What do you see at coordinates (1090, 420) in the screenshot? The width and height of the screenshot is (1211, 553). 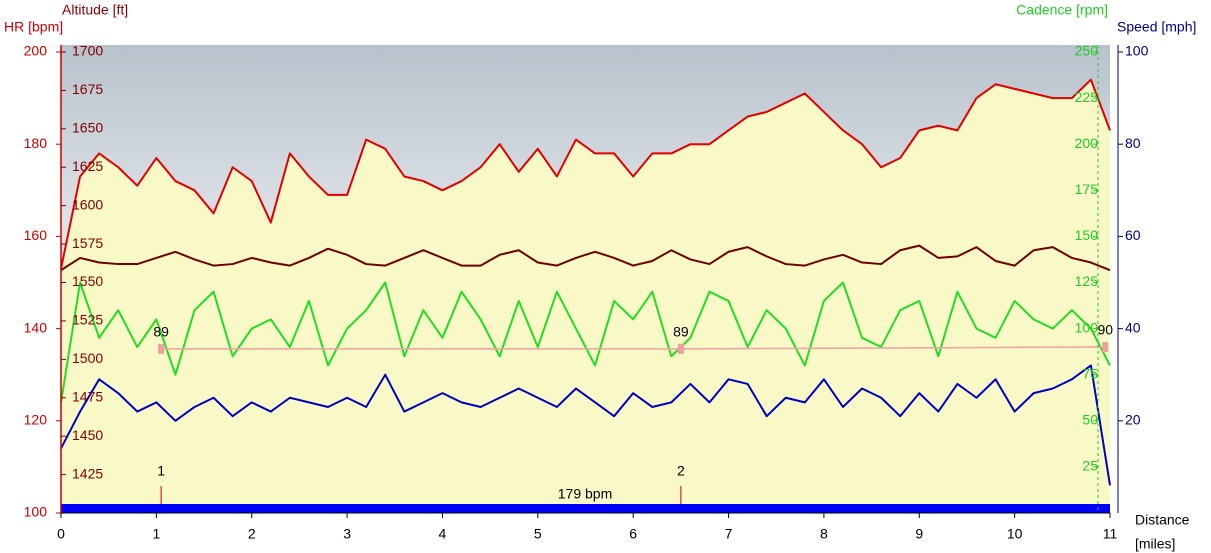 I see `y-tick-label: 50` at bounding box center [1090, 420].